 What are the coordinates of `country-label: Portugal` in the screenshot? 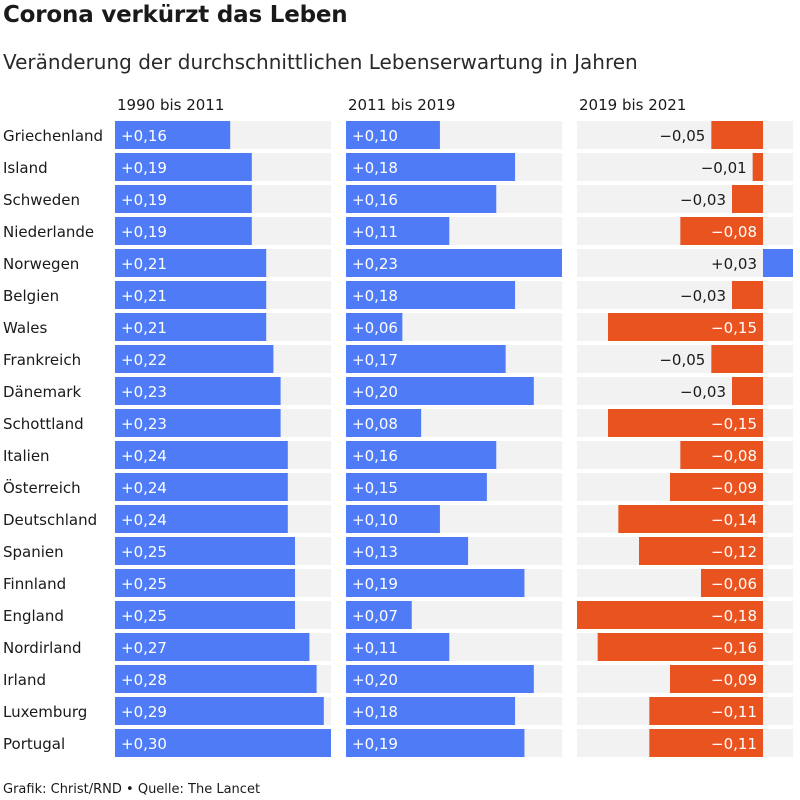 It's located at (34, 744).